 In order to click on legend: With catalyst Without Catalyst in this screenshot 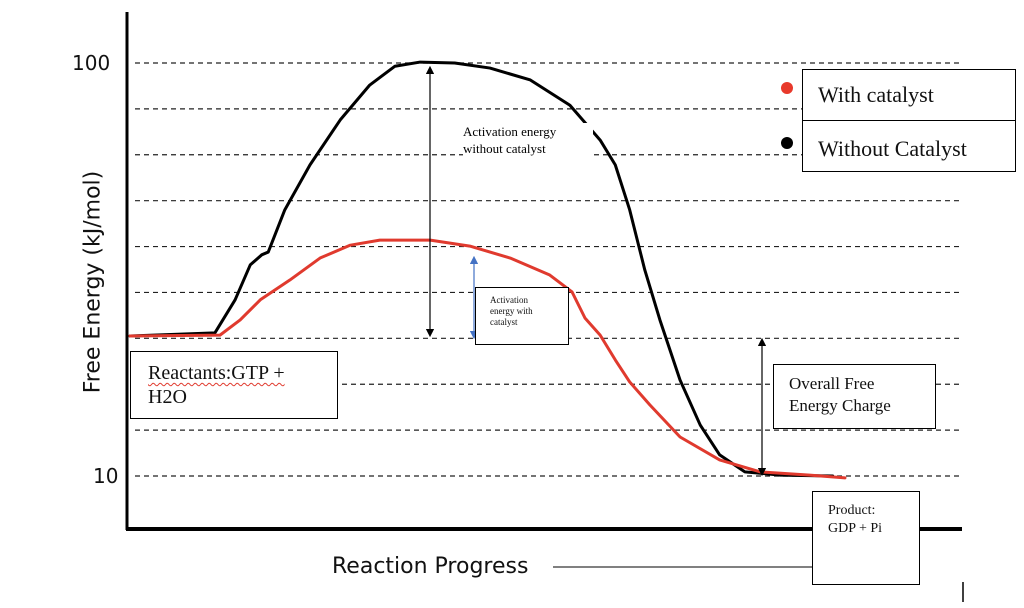, I will do `click(909, 120)`.